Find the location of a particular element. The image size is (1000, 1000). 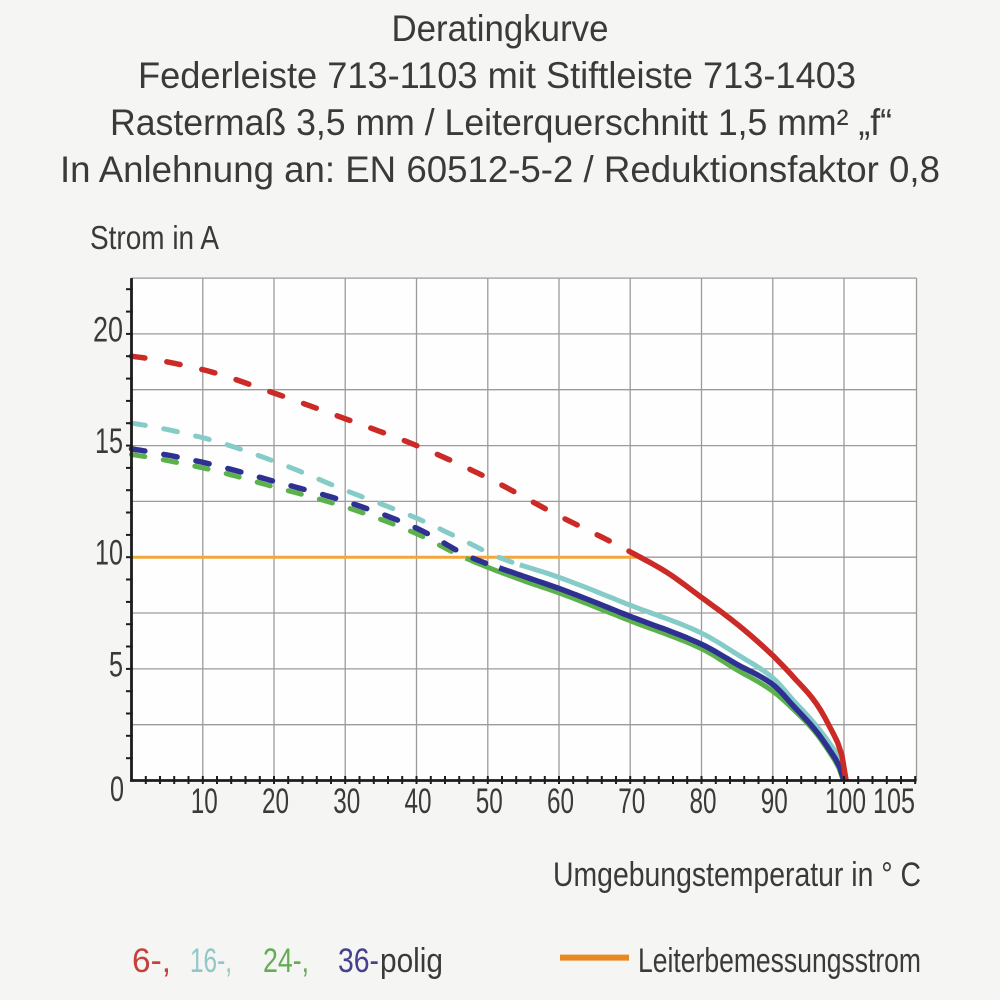

svg-text: 15 is located at coordinates (109, 441).